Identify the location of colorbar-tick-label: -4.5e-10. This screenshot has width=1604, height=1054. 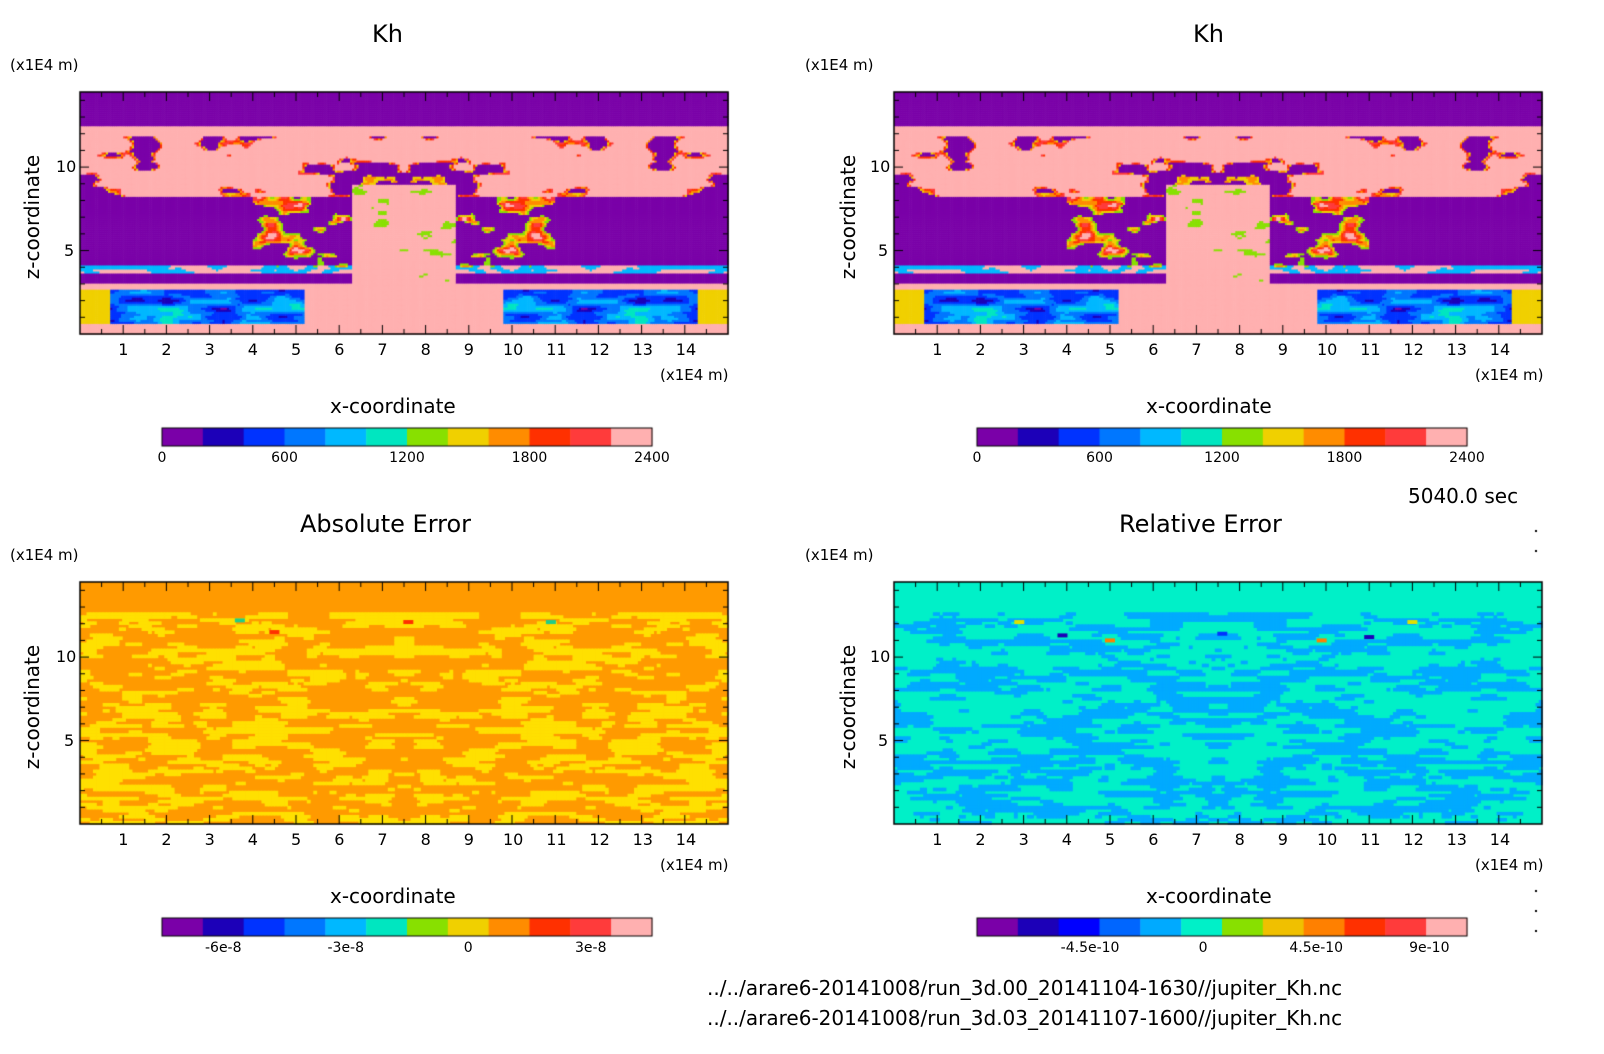
(1090, 948).